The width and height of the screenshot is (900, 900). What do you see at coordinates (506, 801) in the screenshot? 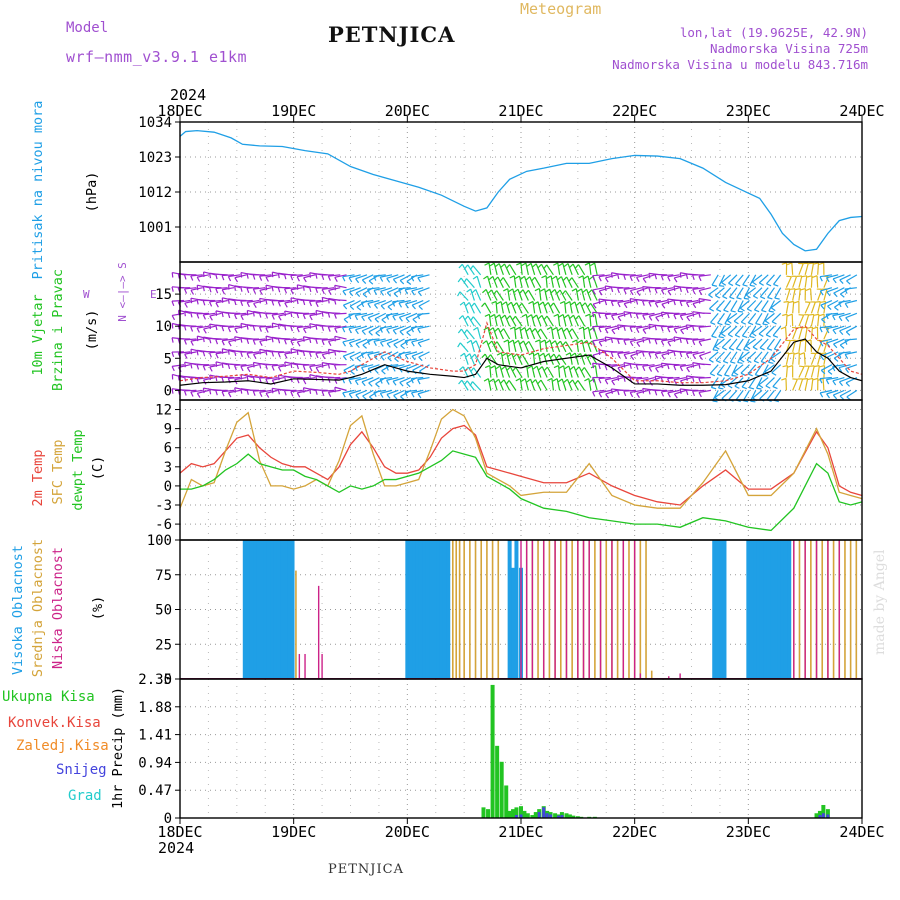
I see `total-precip-bar` at bounding box center [506, 801].